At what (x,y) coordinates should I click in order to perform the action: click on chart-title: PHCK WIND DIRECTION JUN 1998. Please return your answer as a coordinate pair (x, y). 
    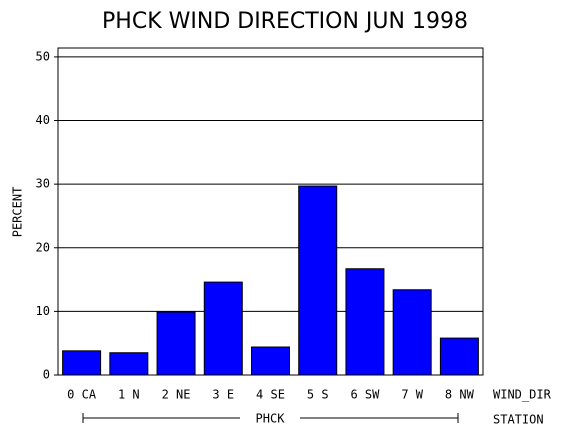
    Looking at the image, I should click on (285, 21).